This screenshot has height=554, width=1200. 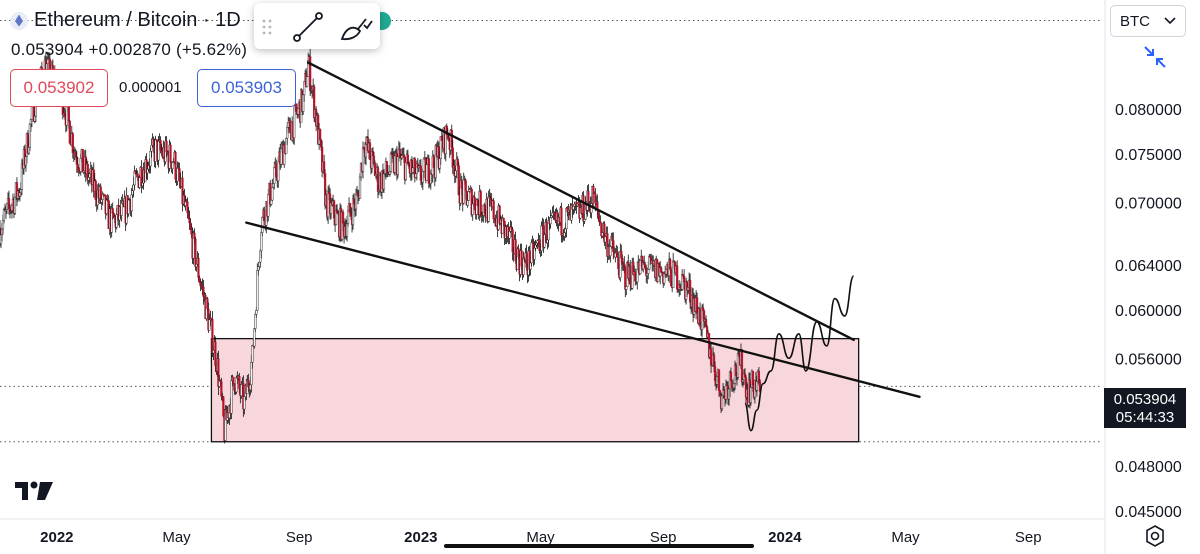 I want to click on ethereum-icon, so click(x=19, y=20).